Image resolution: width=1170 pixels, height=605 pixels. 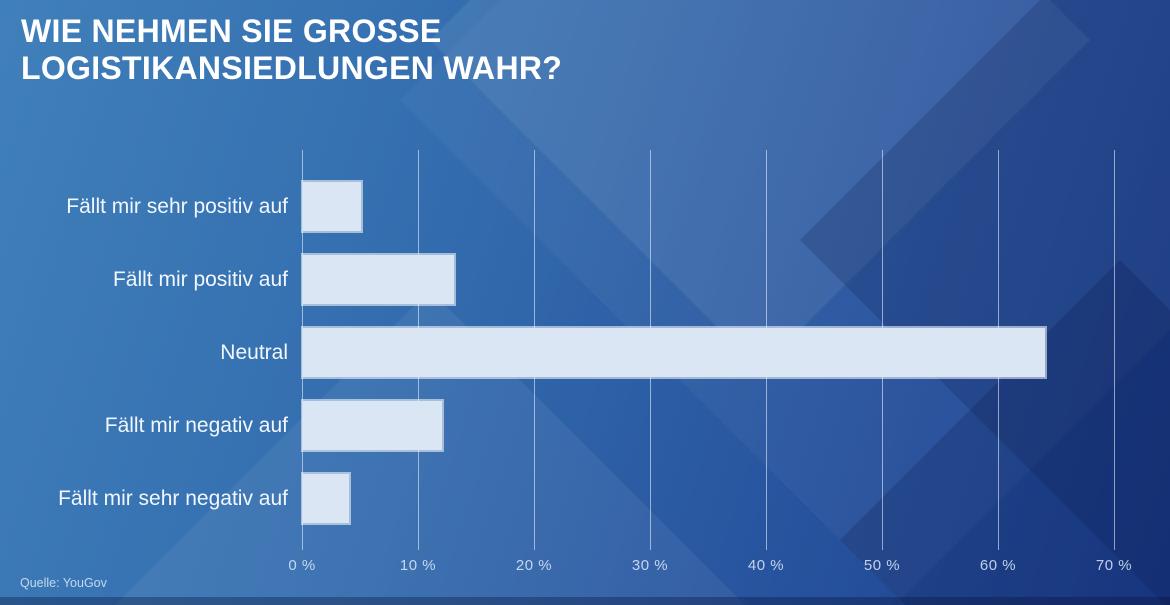 I want to click on source-caption: Quelle: YouGov, so click(x=63, y=583).